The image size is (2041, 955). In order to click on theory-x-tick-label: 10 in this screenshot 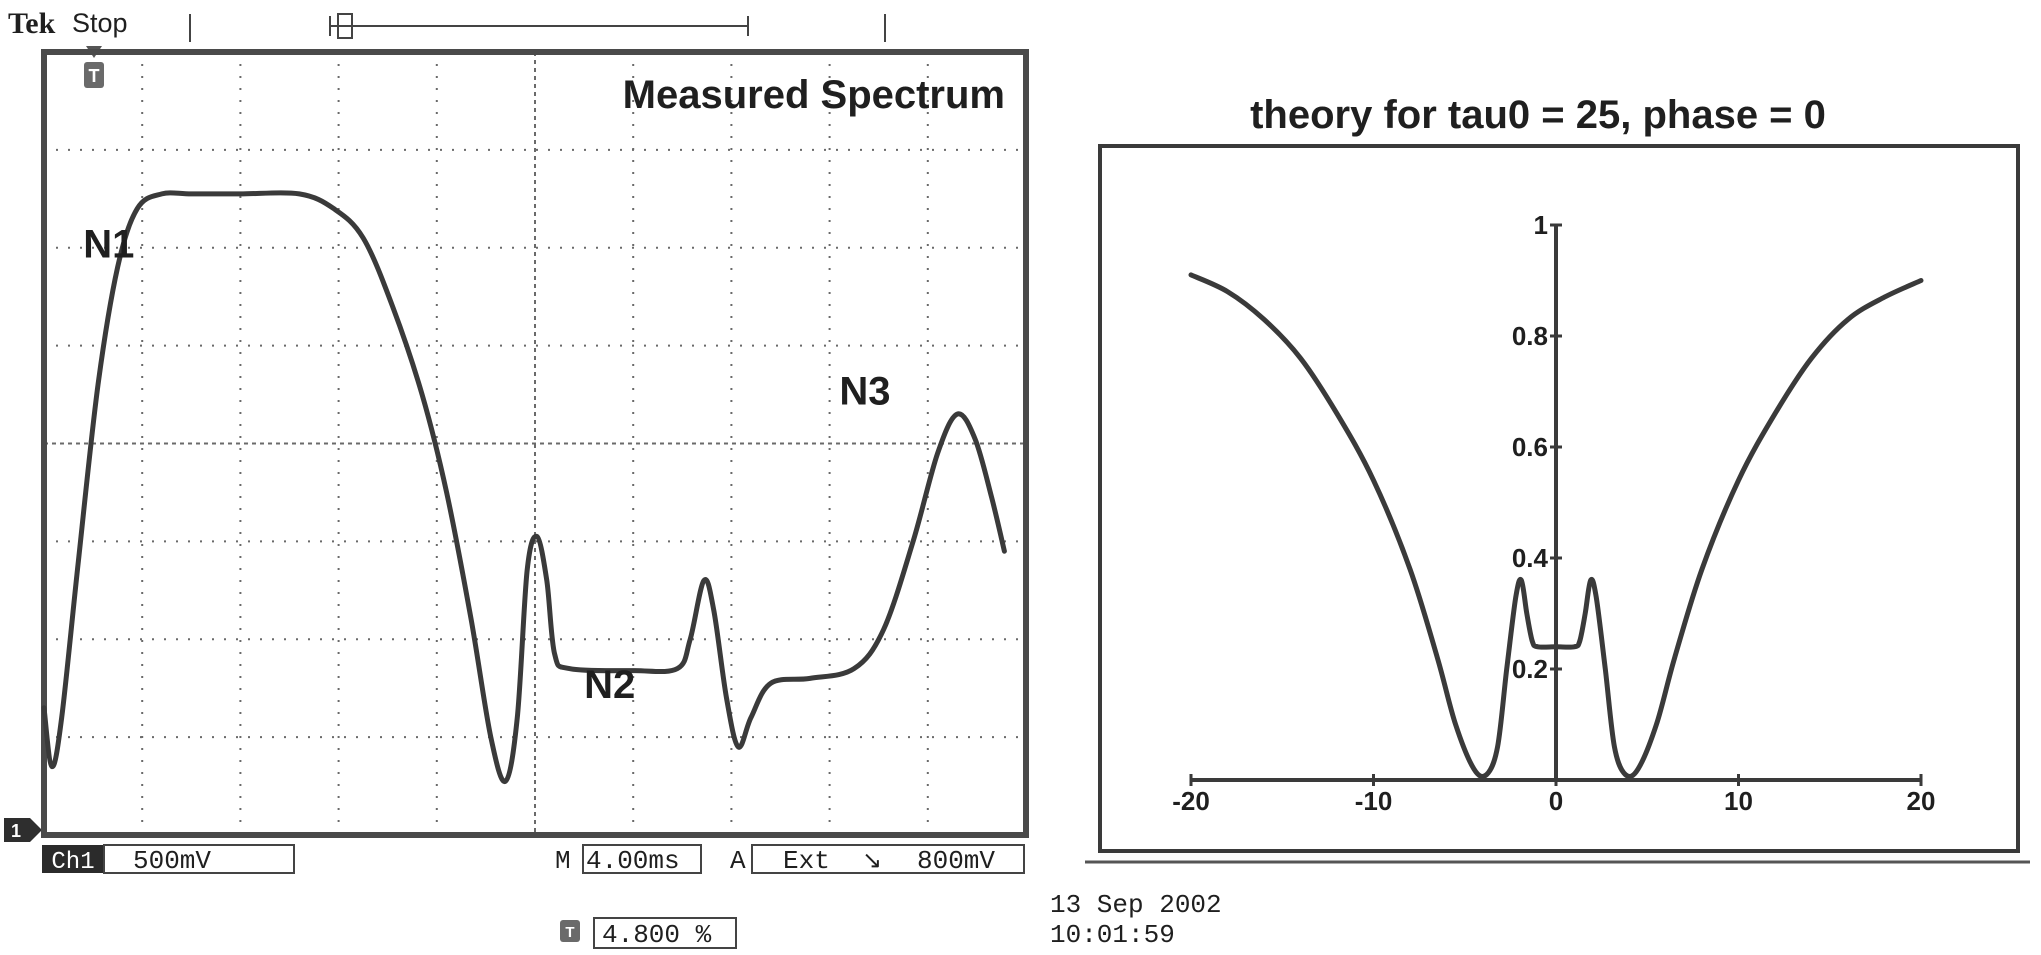, I will do `click(1738, 801)`.